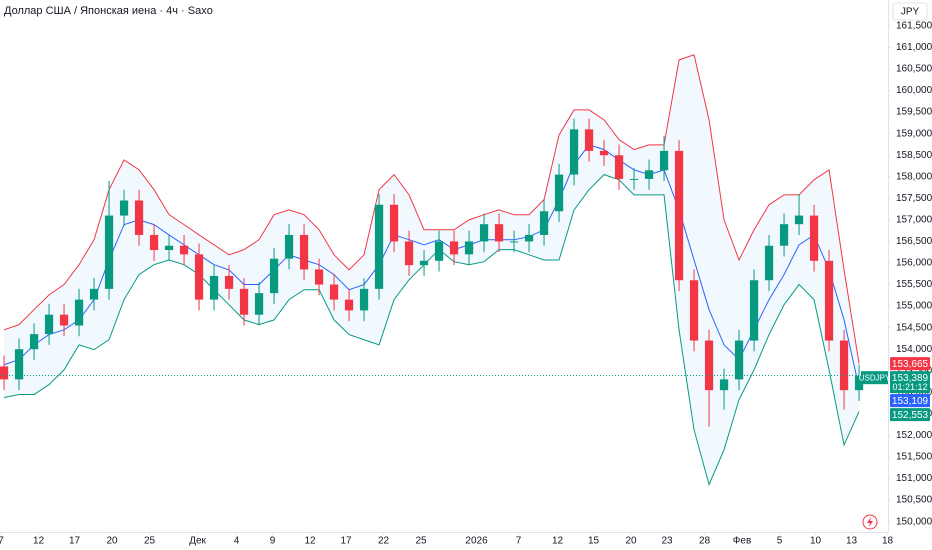 The image size is (932, 550). I want to click on y-tick-label: 161,500, so click(914, 26).